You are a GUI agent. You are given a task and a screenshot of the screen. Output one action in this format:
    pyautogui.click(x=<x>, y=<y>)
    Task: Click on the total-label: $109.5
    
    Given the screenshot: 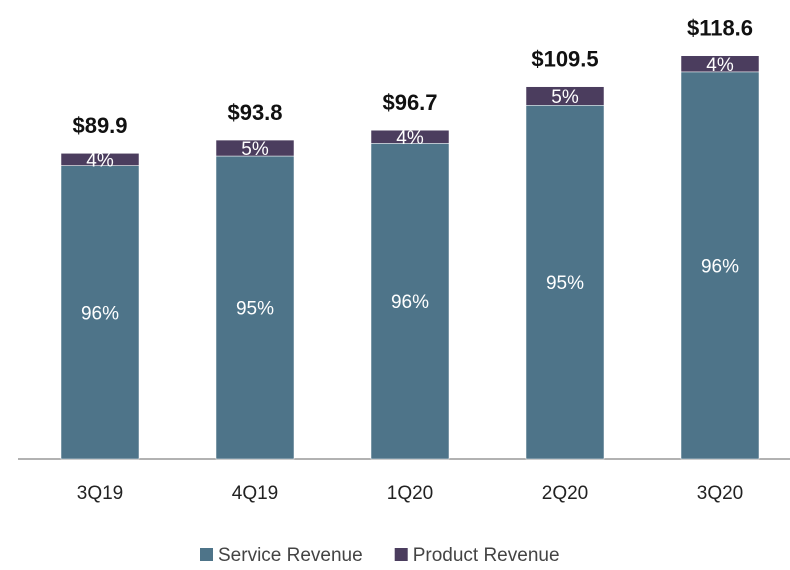 What is the action you would take?
    pyautogui.click(x=564, y=59)
    